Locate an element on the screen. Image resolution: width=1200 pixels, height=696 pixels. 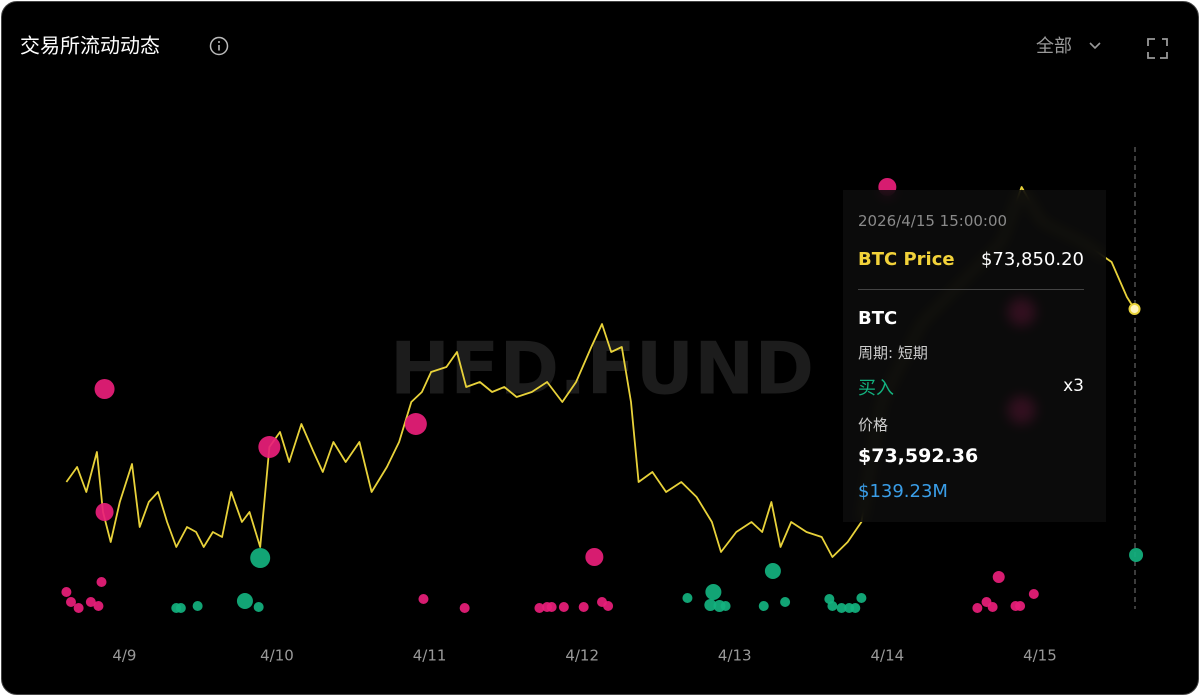
dropdown-chevron is located at coordinates (1095, 46).